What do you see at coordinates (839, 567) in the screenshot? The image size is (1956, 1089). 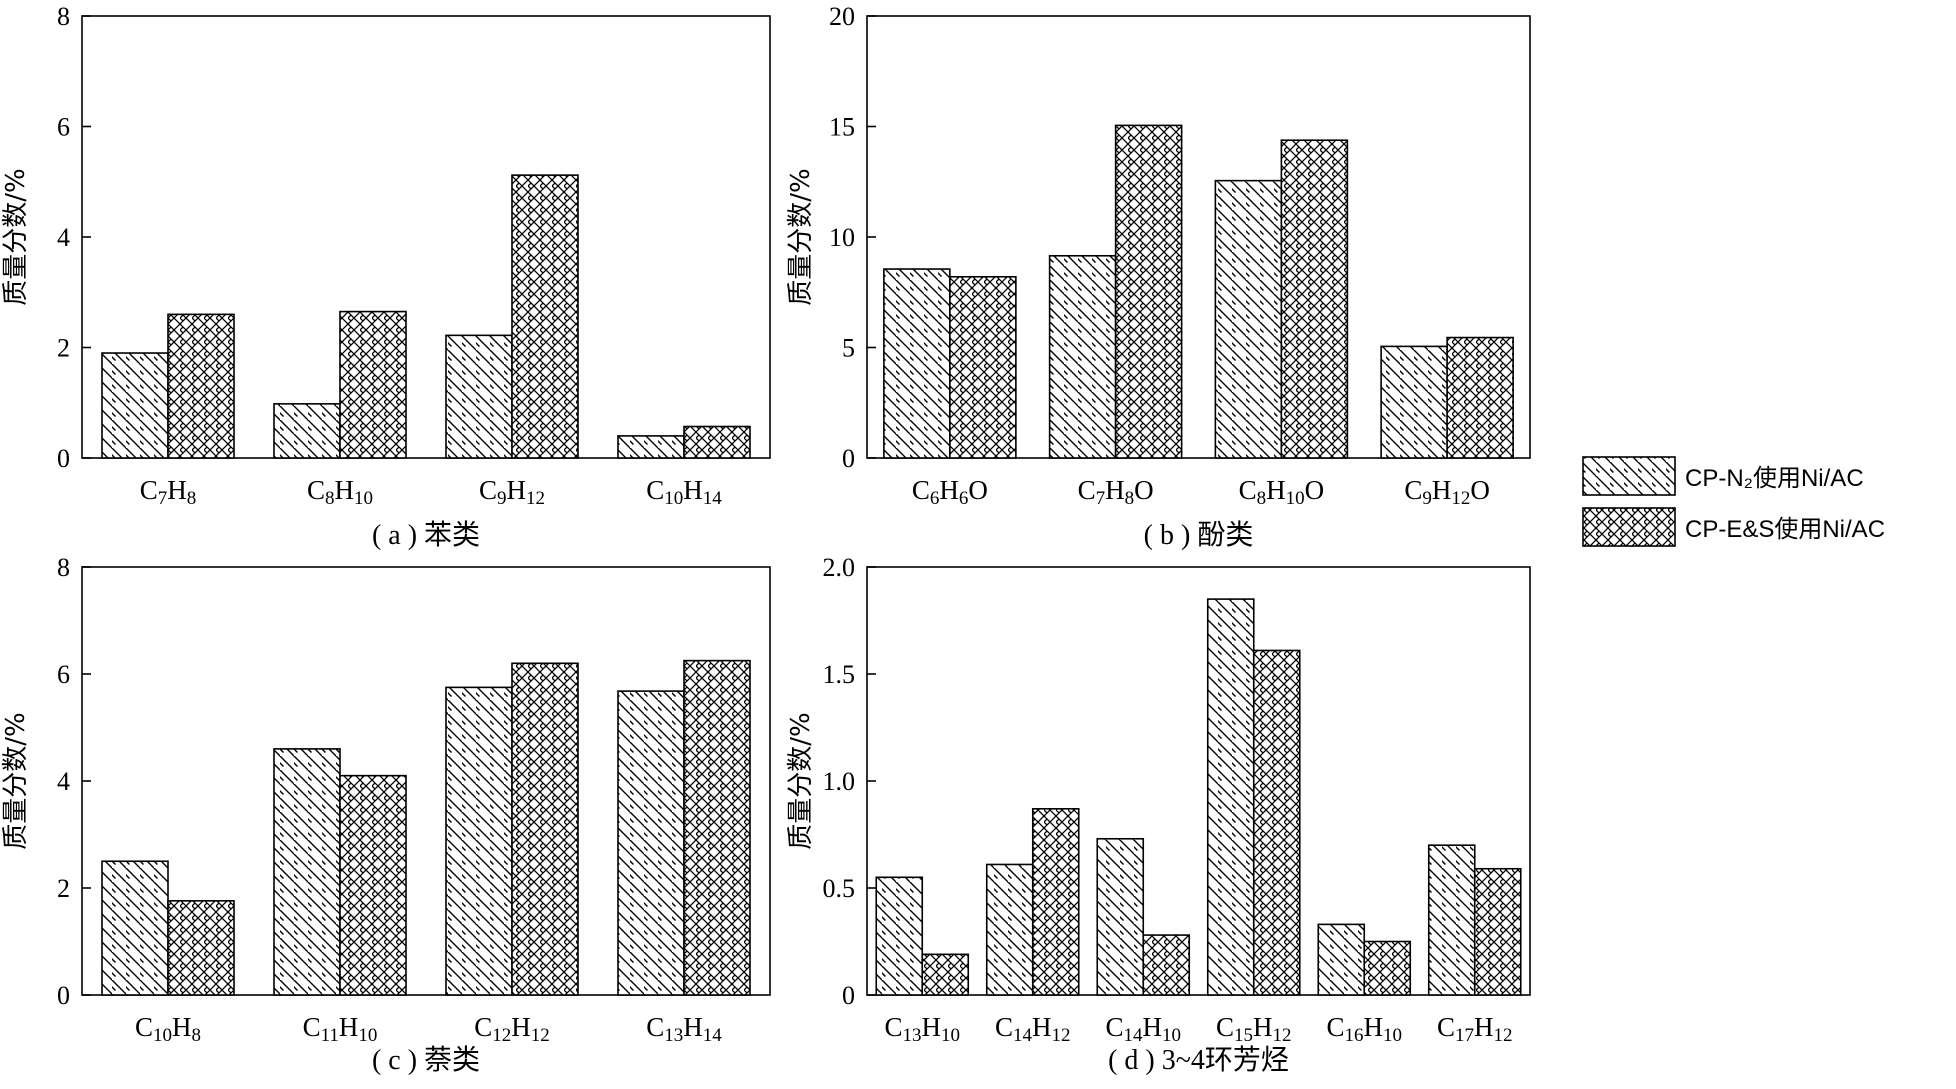 I see `y-tick-label: 2.0` at bounding box center [839, 567].